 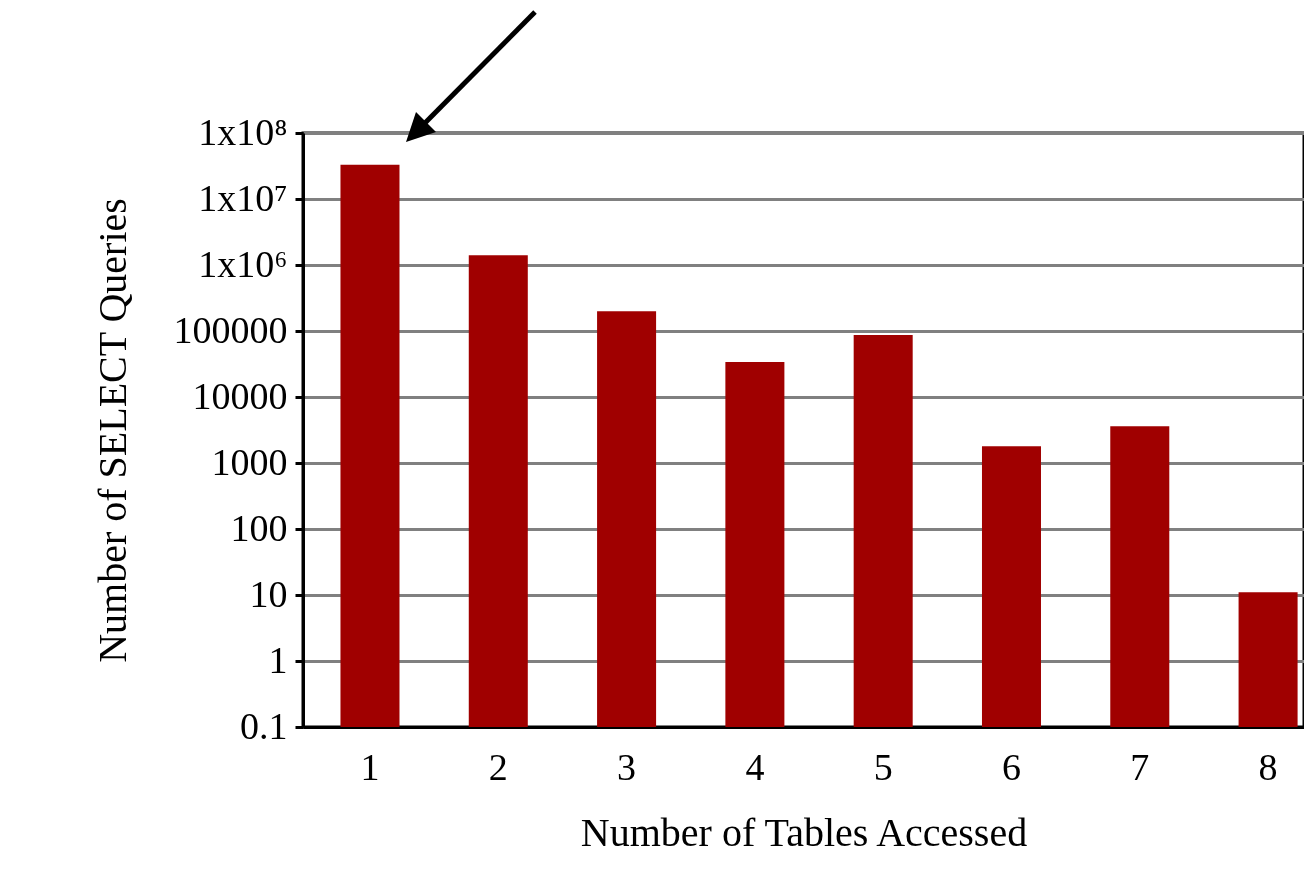 What do you see at coordinates (259, 527) in the screenshot?
I see `y-tick-label: 100` at bounding box center [259, 527].